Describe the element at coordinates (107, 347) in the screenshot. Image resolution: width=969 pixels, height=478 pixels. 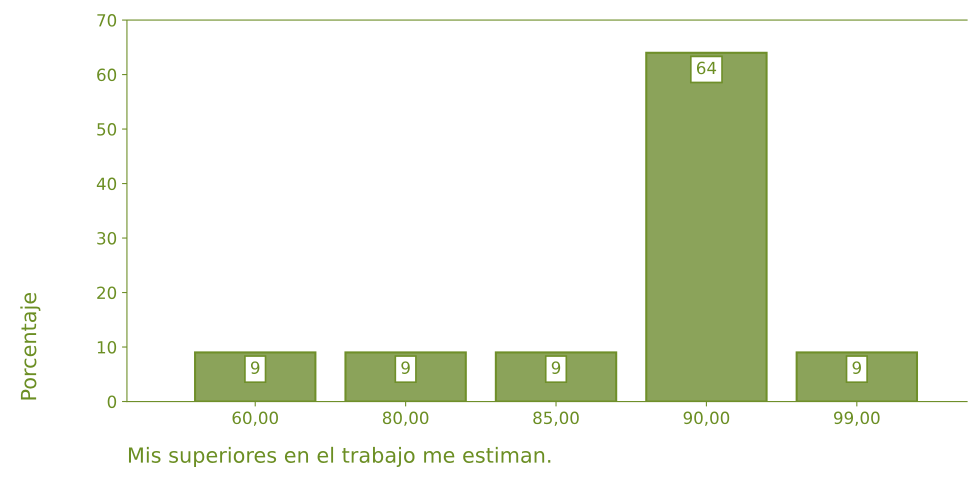
I see `y-tick-label: 10` at that location.